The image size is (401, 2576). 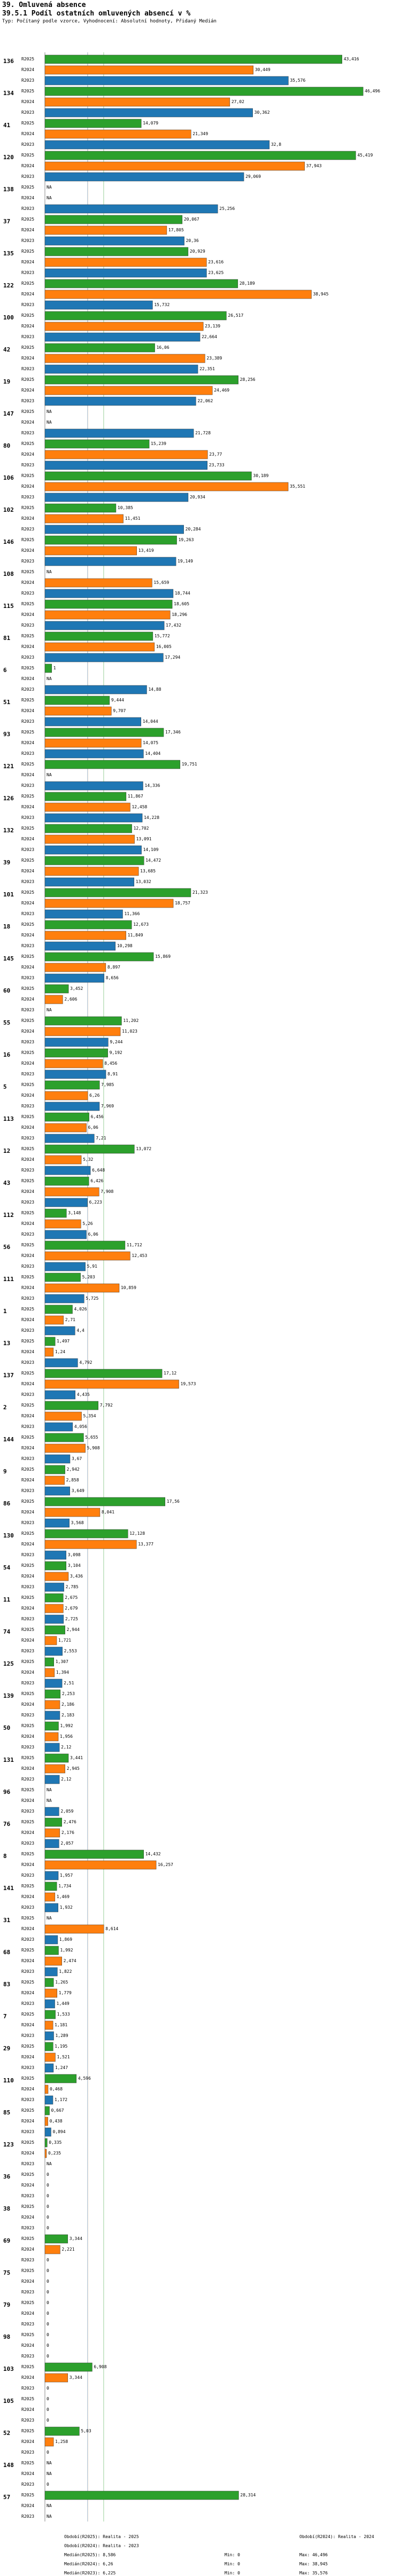 I want to click on group-label: 100, so click(x=8, y=317).